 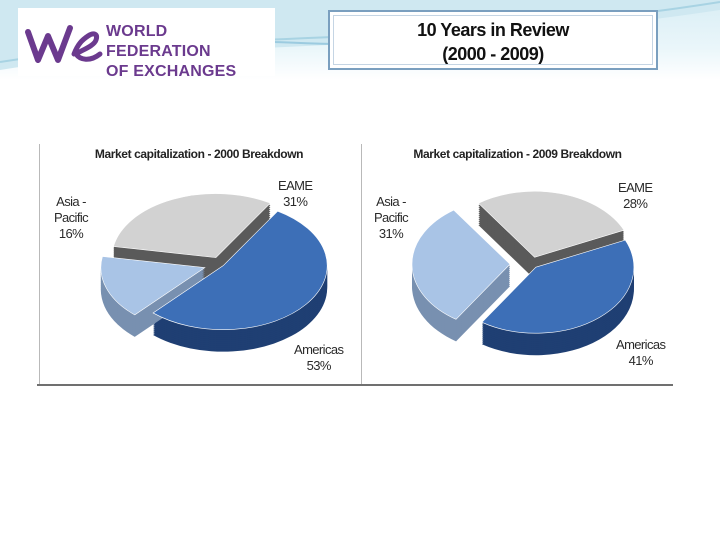 I want to click on wfe-logo-mark-icon, so click(x=64, y=44).